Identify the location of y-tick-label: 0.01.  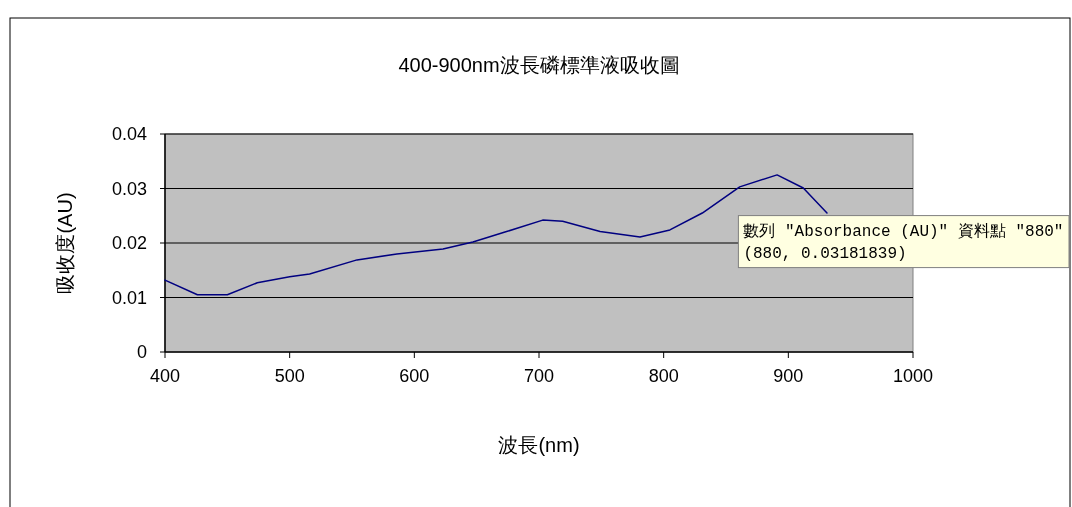
(129, 297).